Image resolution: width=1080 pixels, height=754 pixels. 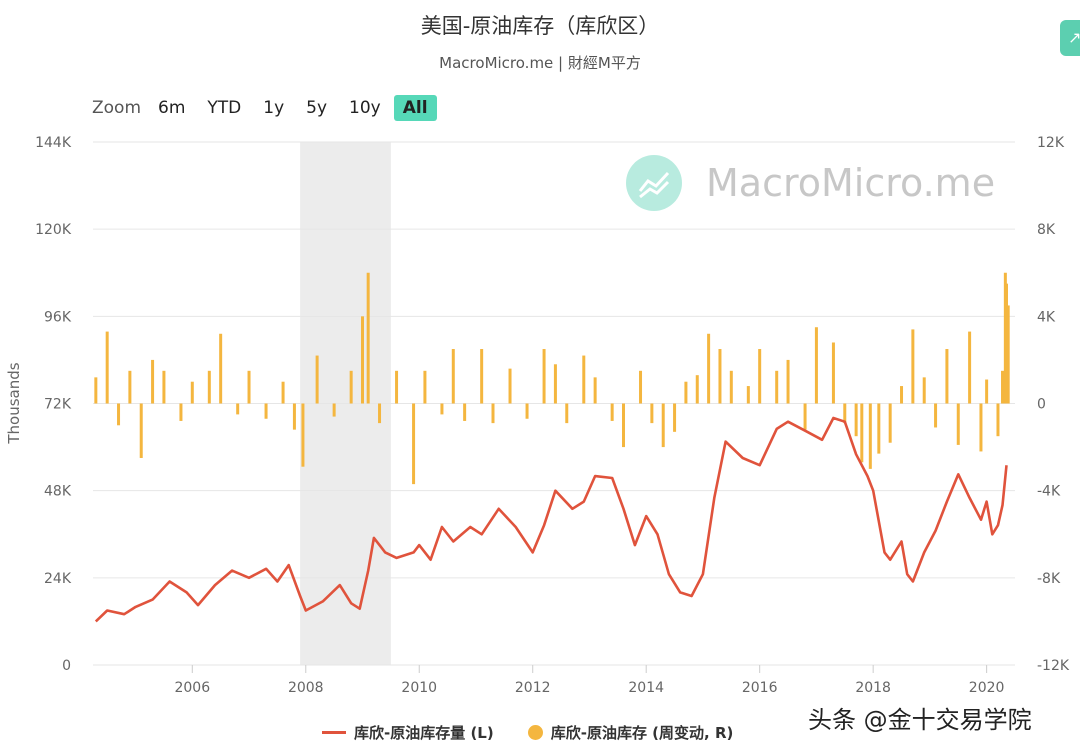 I want to click on export-button: ↗, so click(x=1070, y=38).